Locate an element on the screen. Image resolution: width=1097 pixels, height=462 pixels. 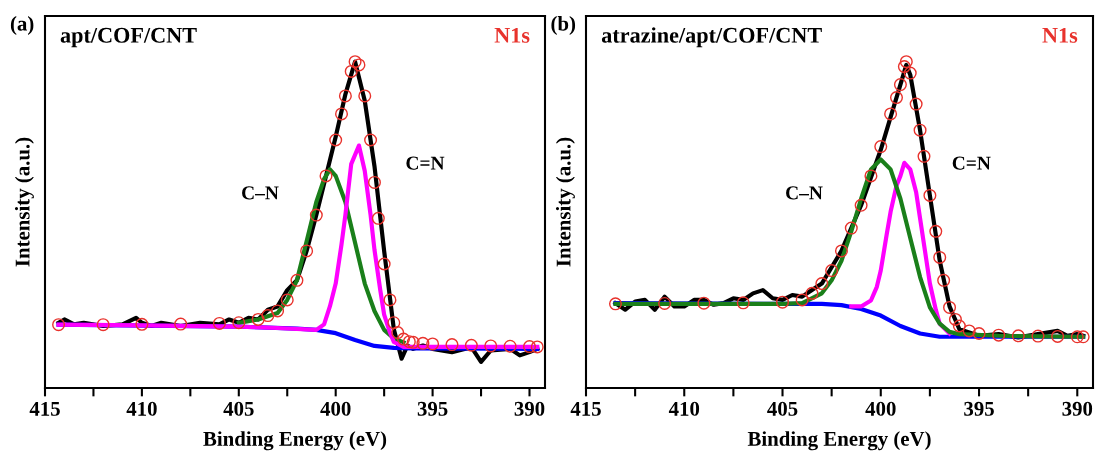
chart-subtitle: apt/COF/CNT is located at coordinates (128, 37).